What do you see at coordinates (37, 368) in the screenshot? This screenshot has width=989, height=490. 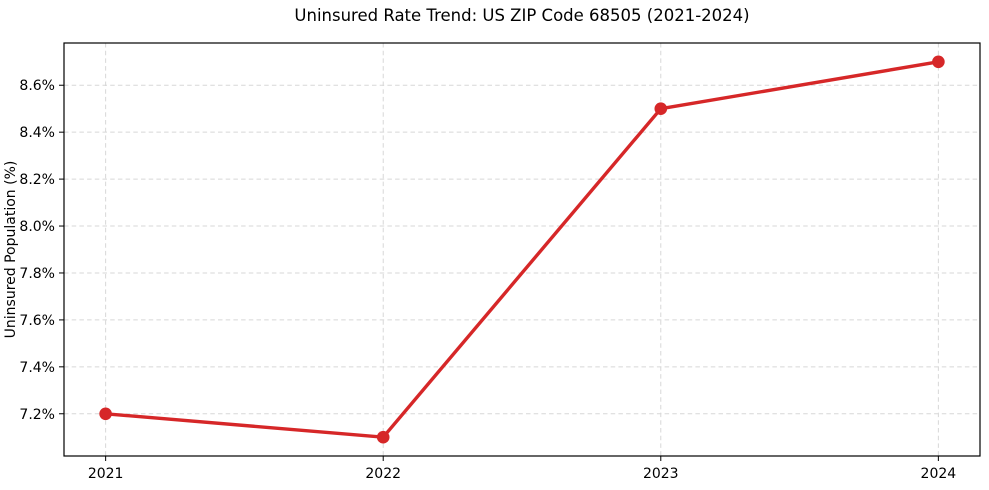 I see `y-tick-label: 7.4%` at bounding box center [37, 368].